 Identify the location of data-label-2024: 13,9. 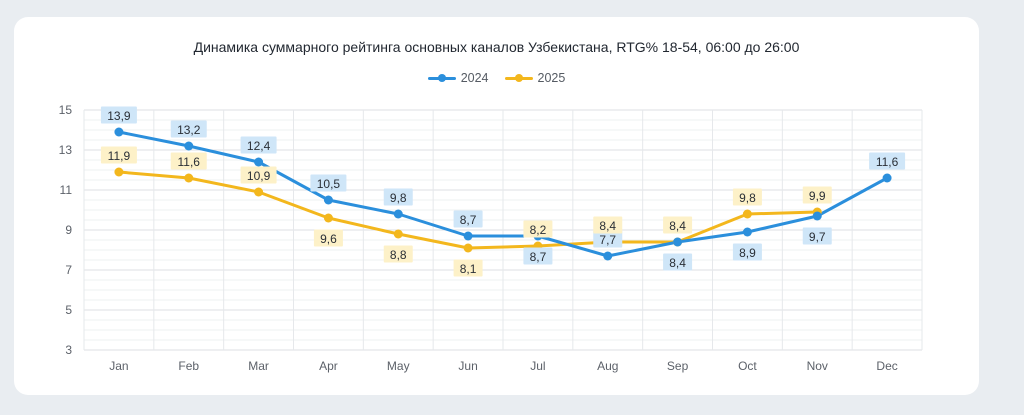
(119, 116).